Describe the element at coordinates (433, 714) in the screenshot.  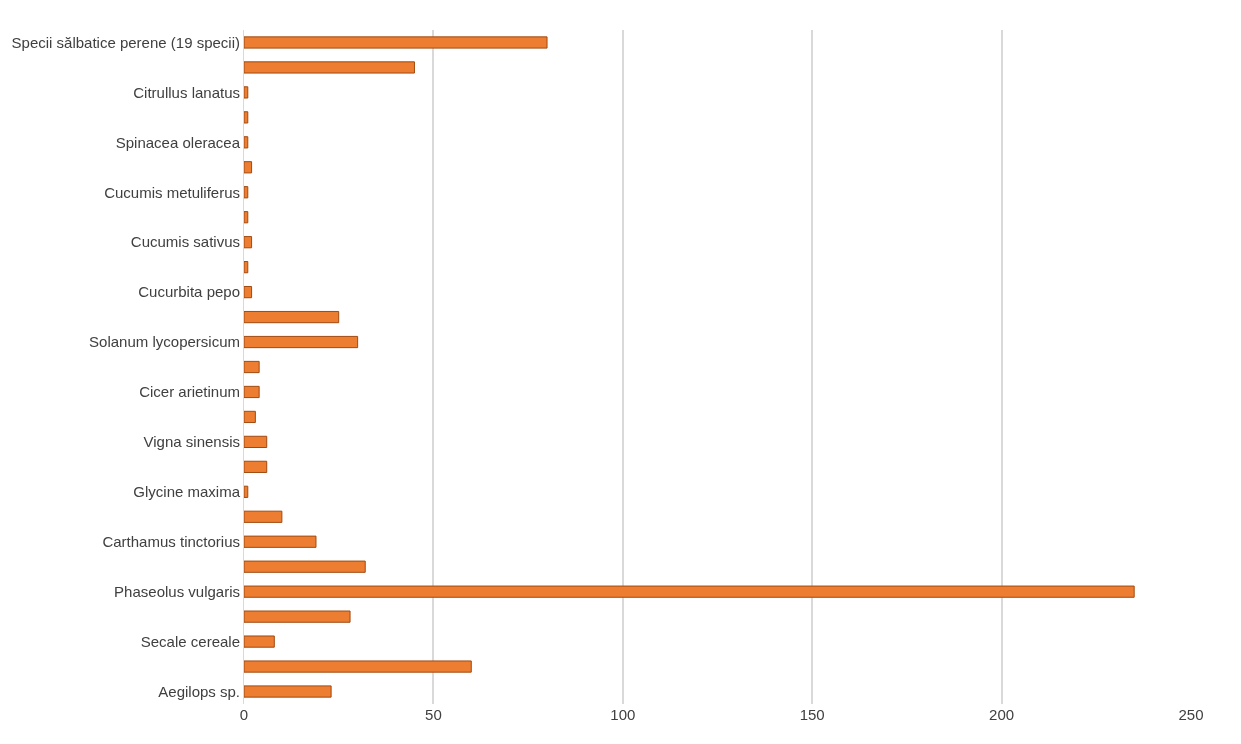
I see `x-tick-label: 50` at that location.